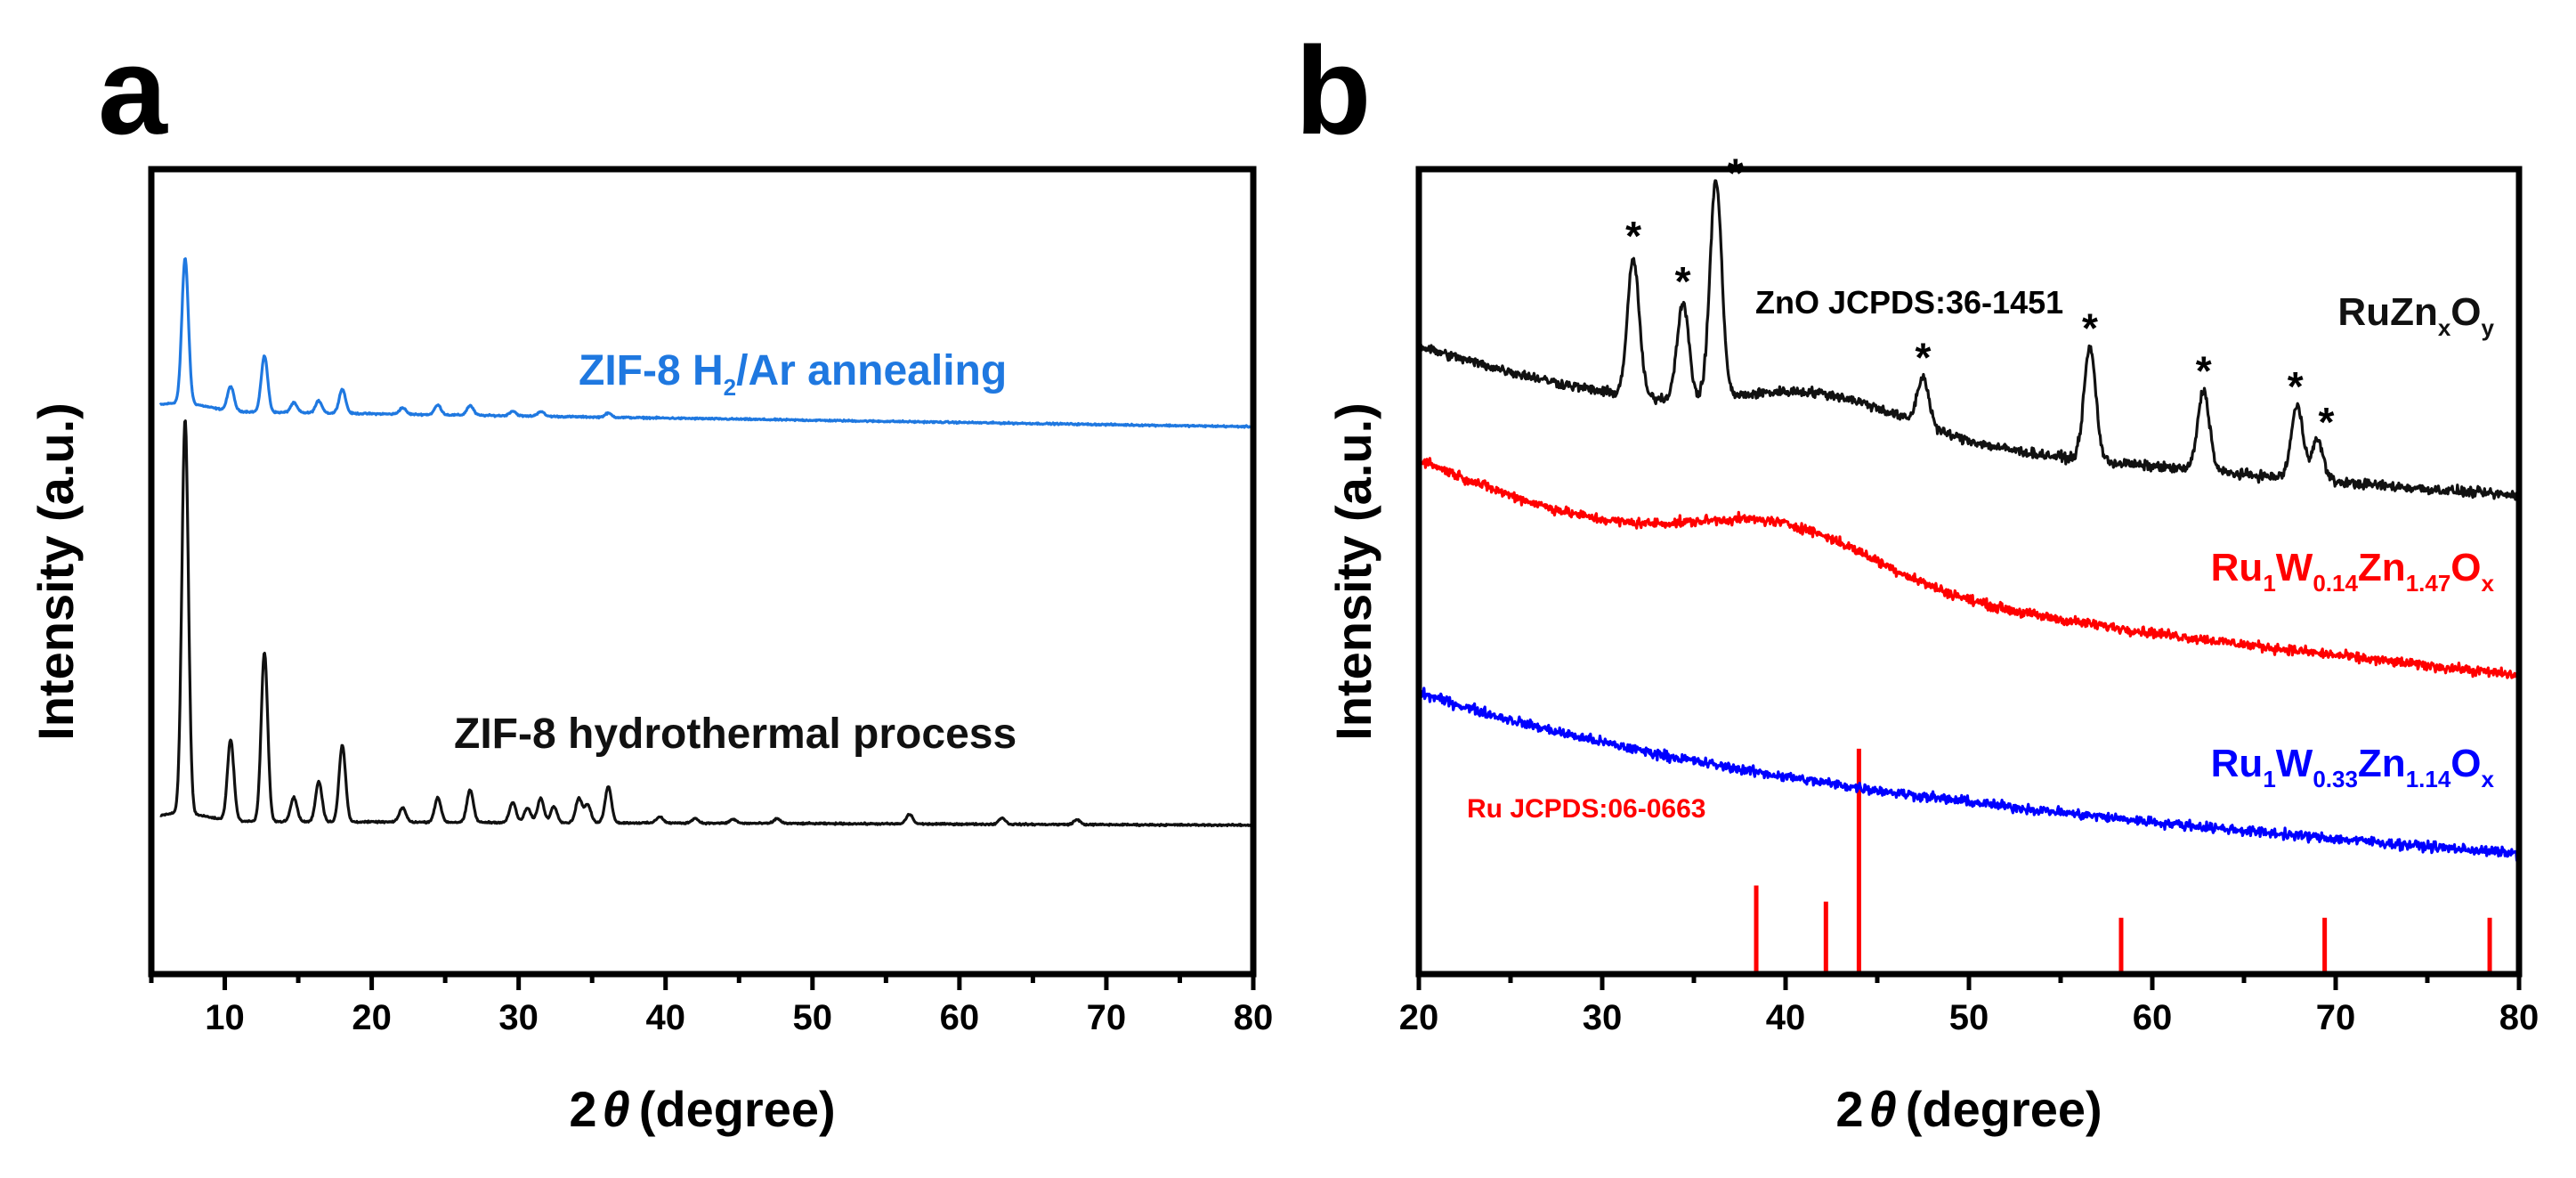 The width and height of the screenshot is (2576, 1178). What do you see at coordinates (793, 374) in the screenshot?
I see `series-label-zif8-annealing: ZIF-8 H2/Ar annealing` at bounding box center [793, 374].